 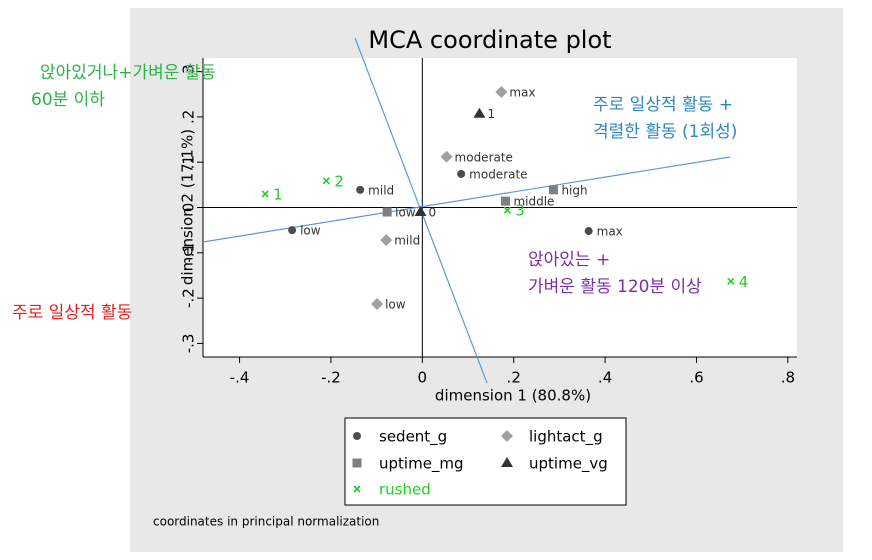 I want to click on legend-label: sedent_g, so click(x=413, y=437).